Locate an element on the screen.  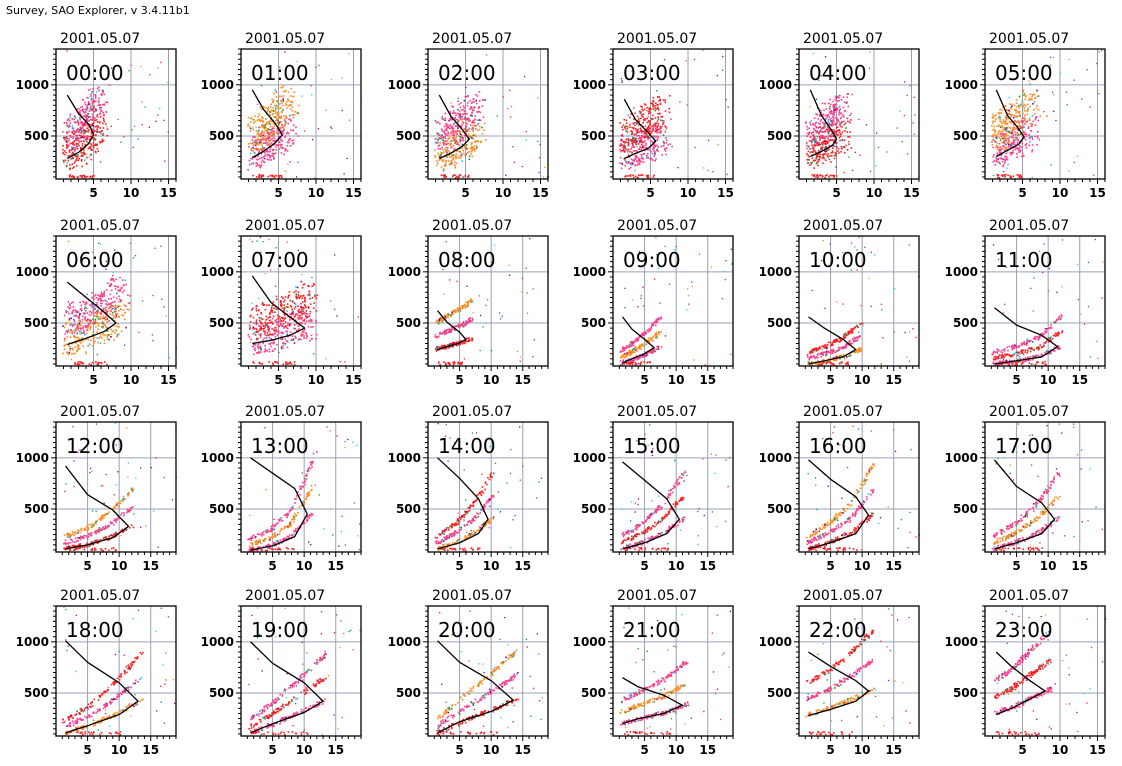
y-tick-label: 500 is located at coordinates (36, 323).